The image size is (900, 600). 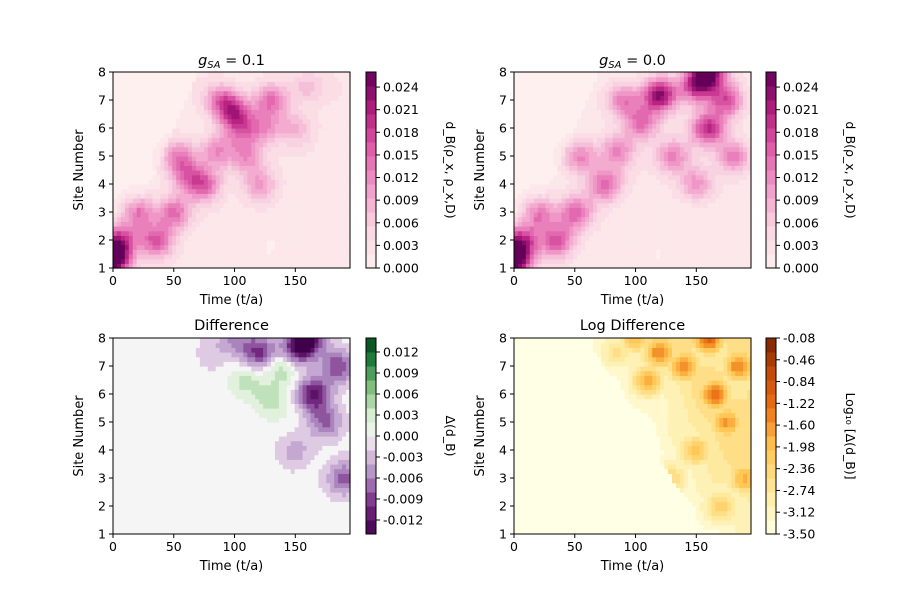 What do you see at coordinates (450, 169) in the screenshot?
I see `colorbar-label: d_B(ρ_x, ρ_x,D)` at bounding box center [450, 169].